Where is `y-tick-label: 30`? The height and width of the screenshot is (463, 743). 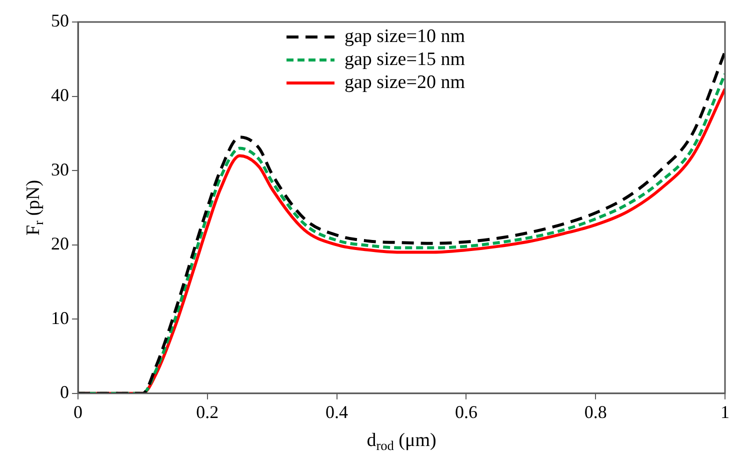 y-tick-label: 30 is located at coordinates (60, 169).